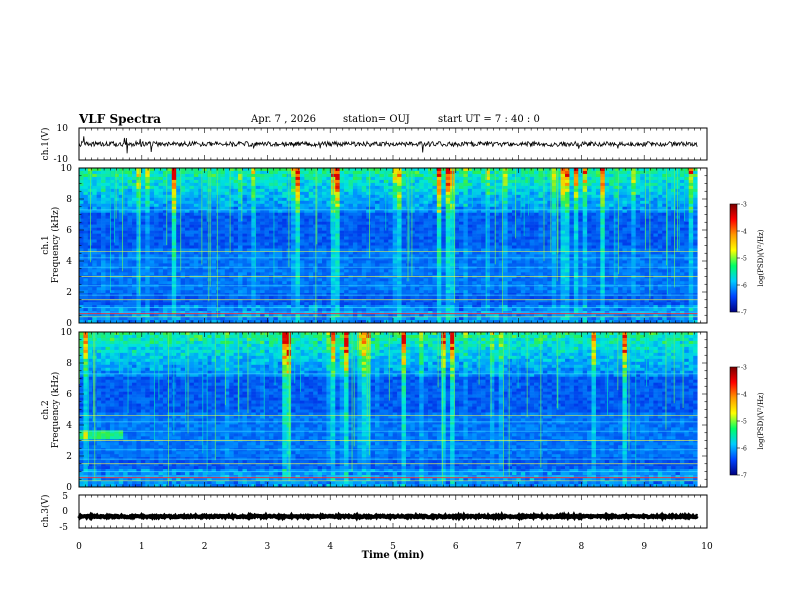 The height and width of the screenshot is (612, 792). What do you see at coordinates (376, 119) in the screenshot?
I see `station-label: station= OUJ` at bounding box center [376, 119].